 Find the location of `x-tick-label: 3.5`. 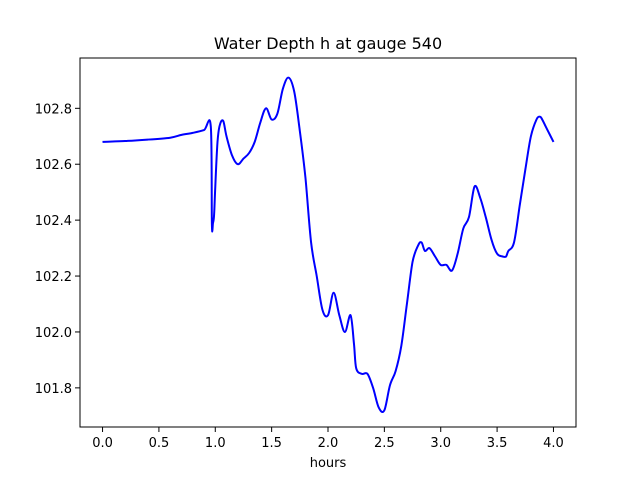

x-tick-label: 3.5 is located at coordinates (497, 443).